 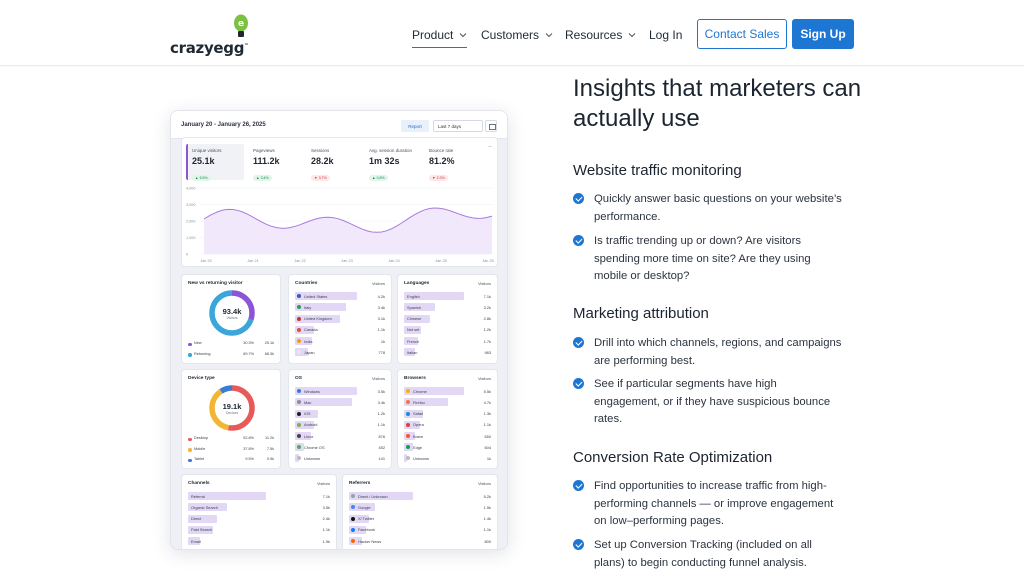 What do you see at coordinates (323, 483) in the screenshot?
I see `column-header: Visitors` at bounding box center [323, 483].